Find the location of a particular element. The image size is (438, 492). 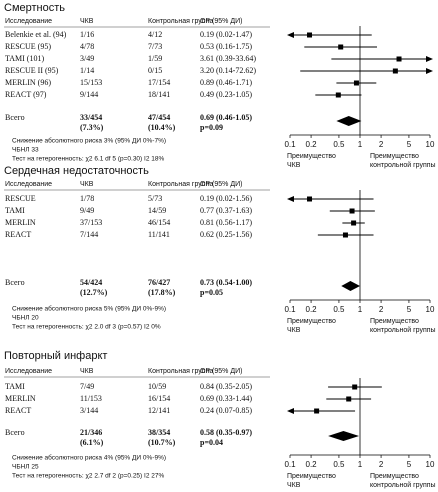

control-events: 5/73 is located at coordinates (155, 198).